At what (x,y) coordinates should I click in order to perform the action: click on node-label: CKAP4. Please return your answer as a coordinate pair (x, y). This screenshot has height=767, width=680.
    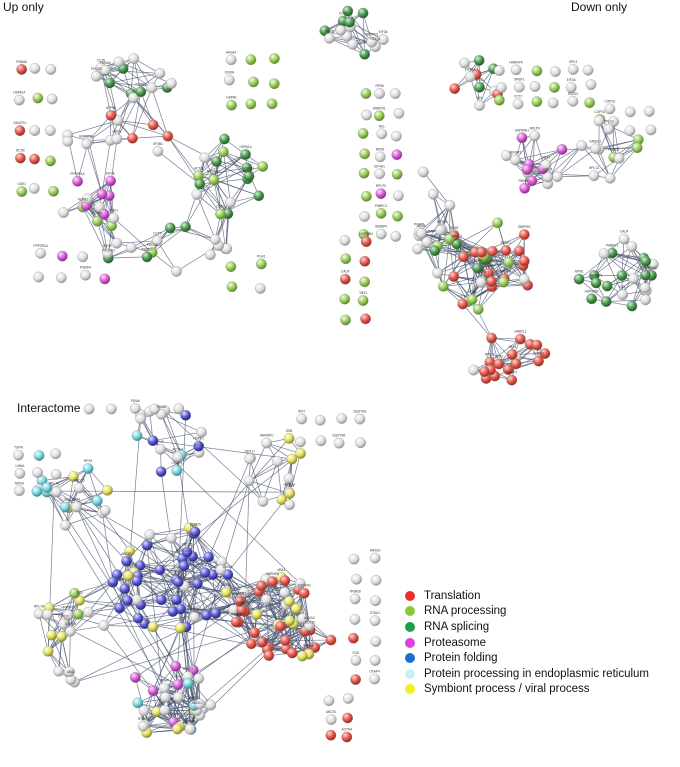
    Looking at the image, I should click on (177, 463).